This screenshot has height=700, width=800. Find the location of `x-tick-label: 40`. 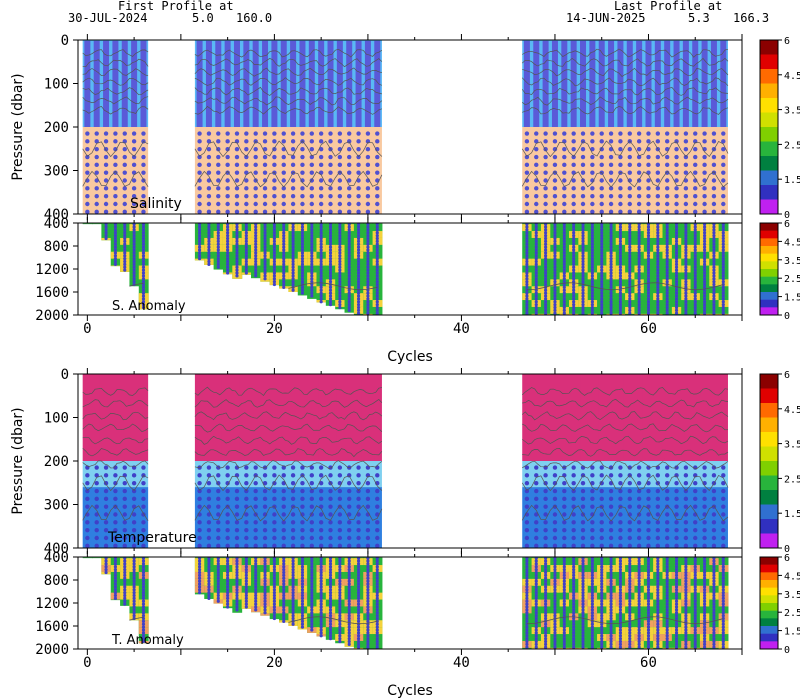

x-tick-label: 40 is located at coordinates (461, 663).